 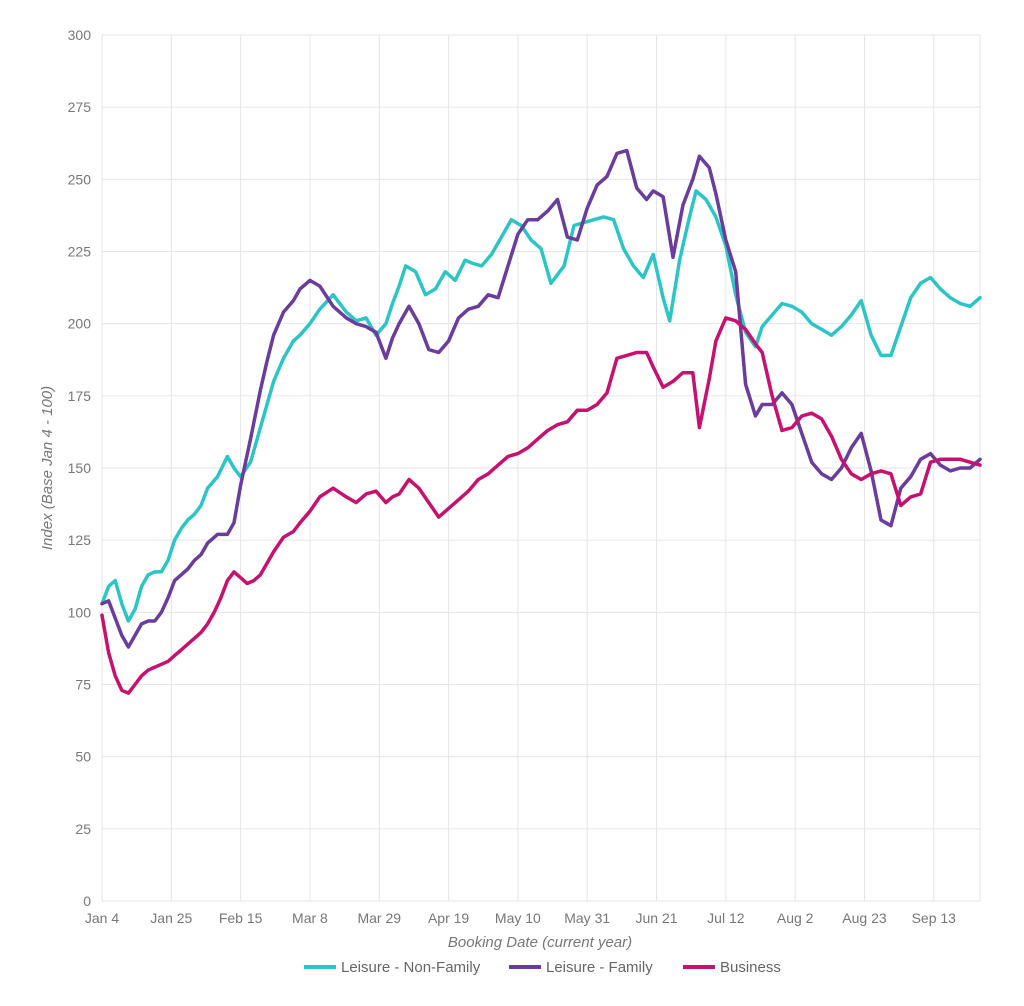 What do you see at coordinates (657, 918) in the screenshot?
I see `x-tick-label: Jun 21` at bounding box center [657, 918].